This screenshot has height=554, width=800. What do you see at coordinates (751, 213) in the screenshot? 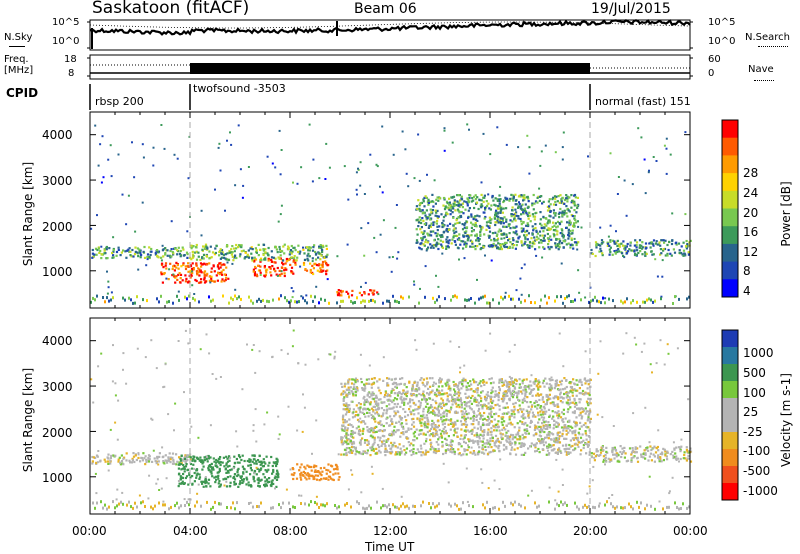
I see `power-cbar-tick-20: 20` at bounding box center [751, 213].